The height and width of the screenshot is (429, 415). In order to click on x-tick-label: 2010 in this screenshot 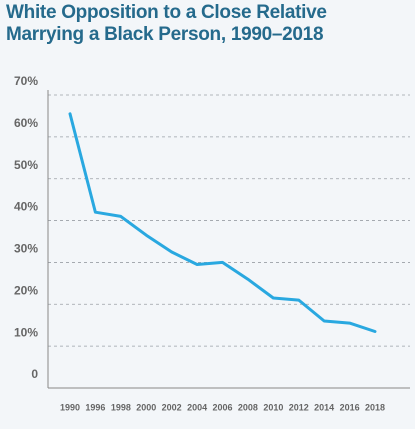, I will do `click(273, 407)`.